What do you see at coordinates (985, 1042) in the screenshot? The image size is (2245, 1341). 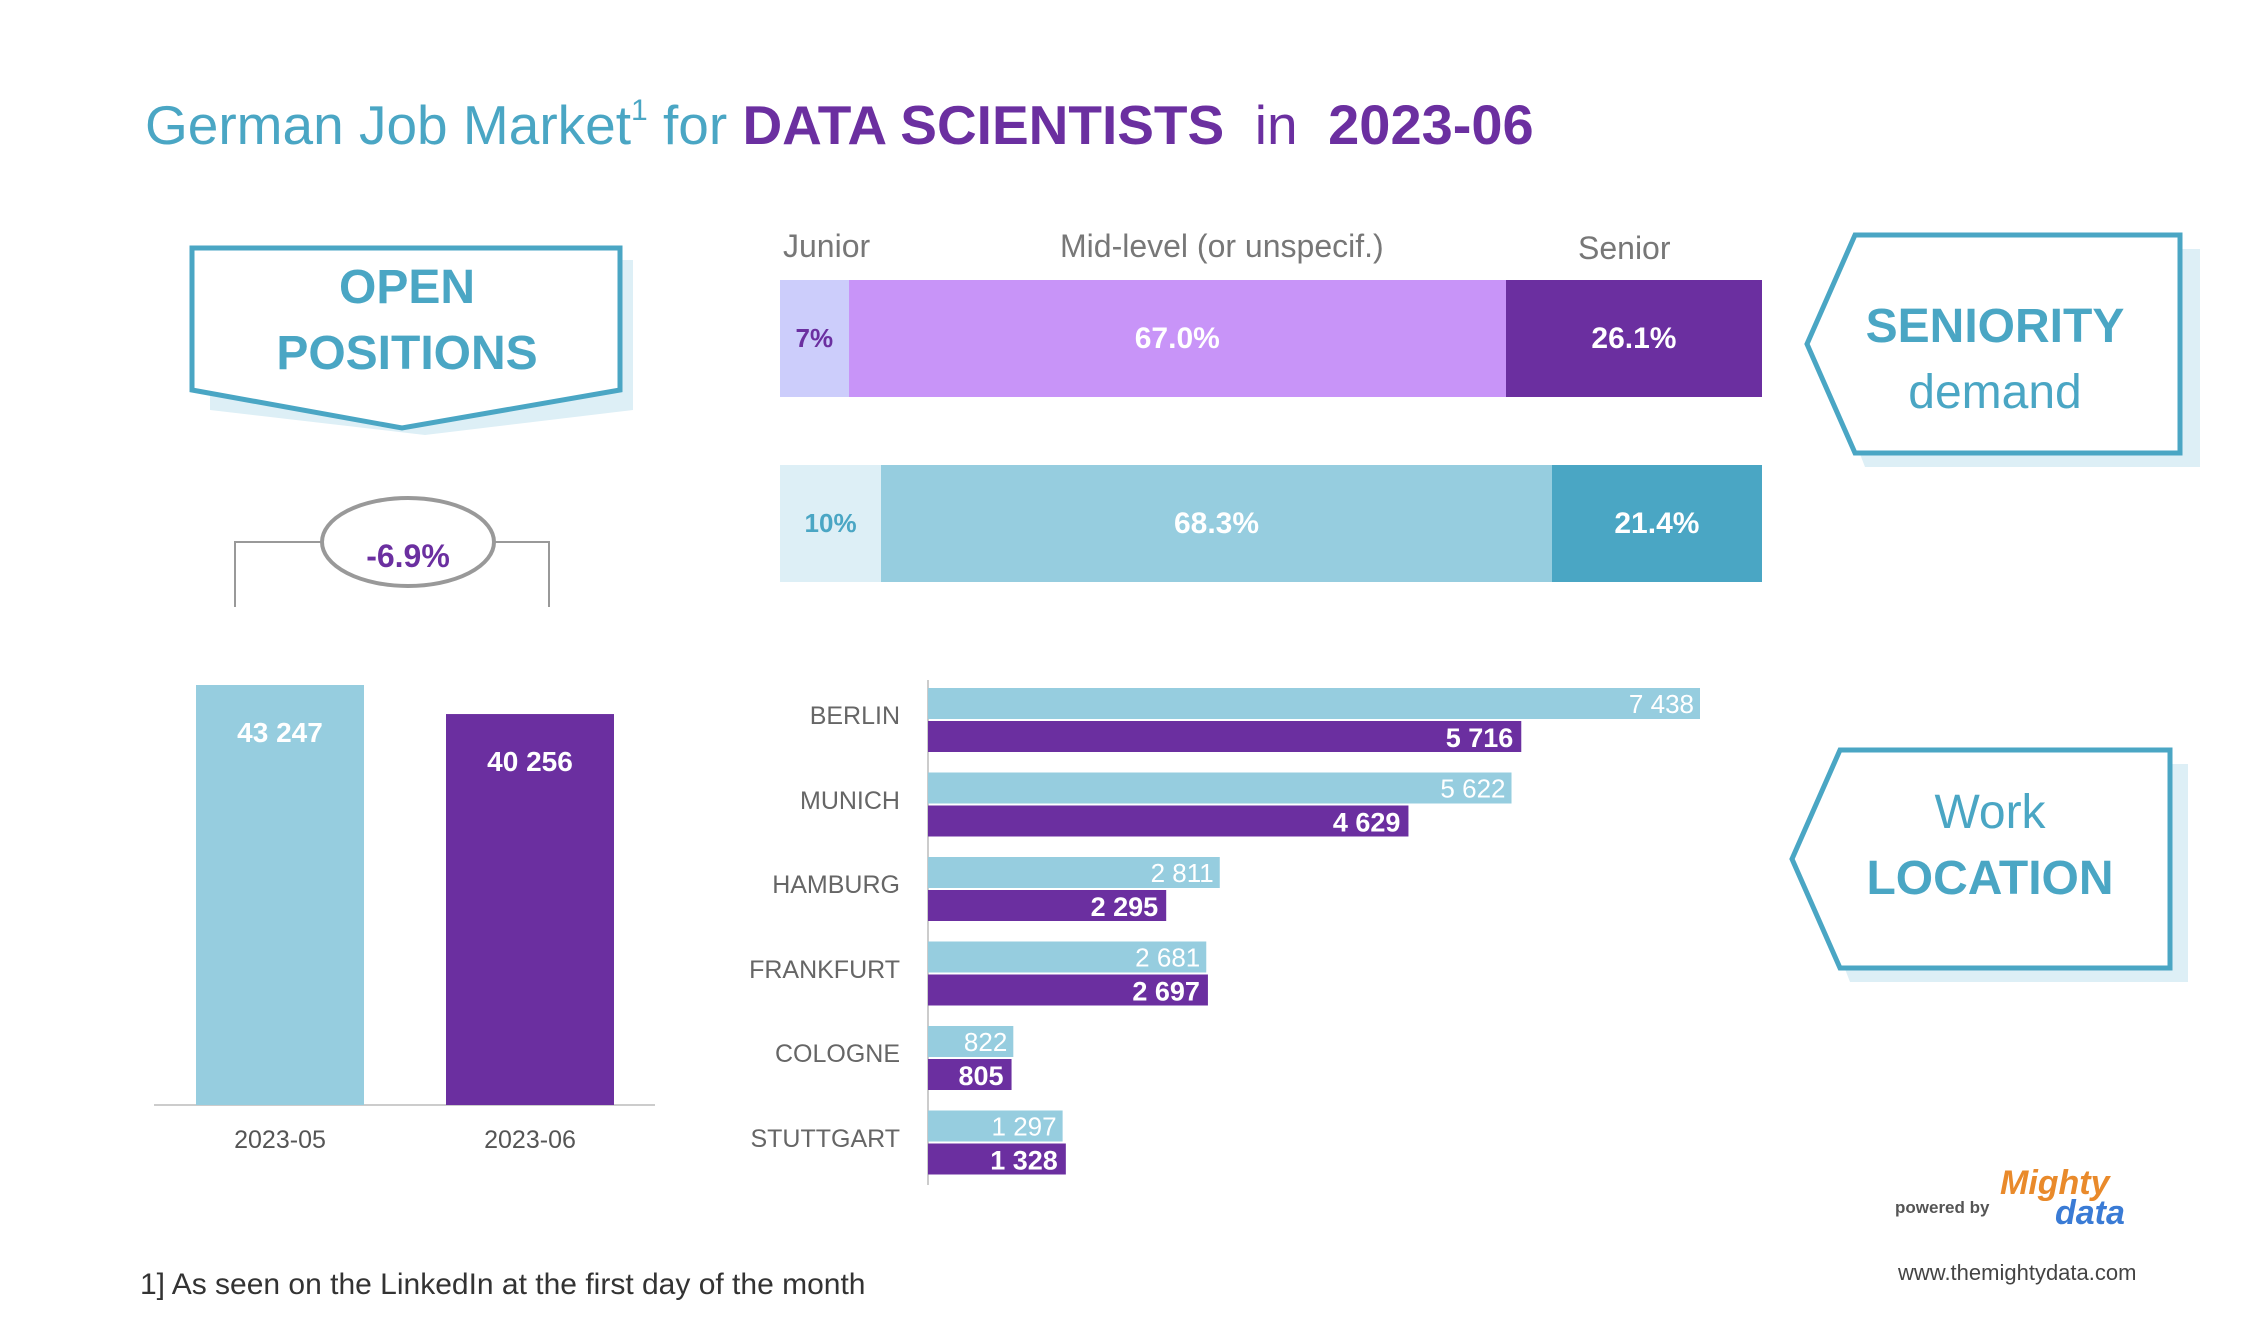 I see `location-value-prev: 822` at bounding box center [985, 1042].